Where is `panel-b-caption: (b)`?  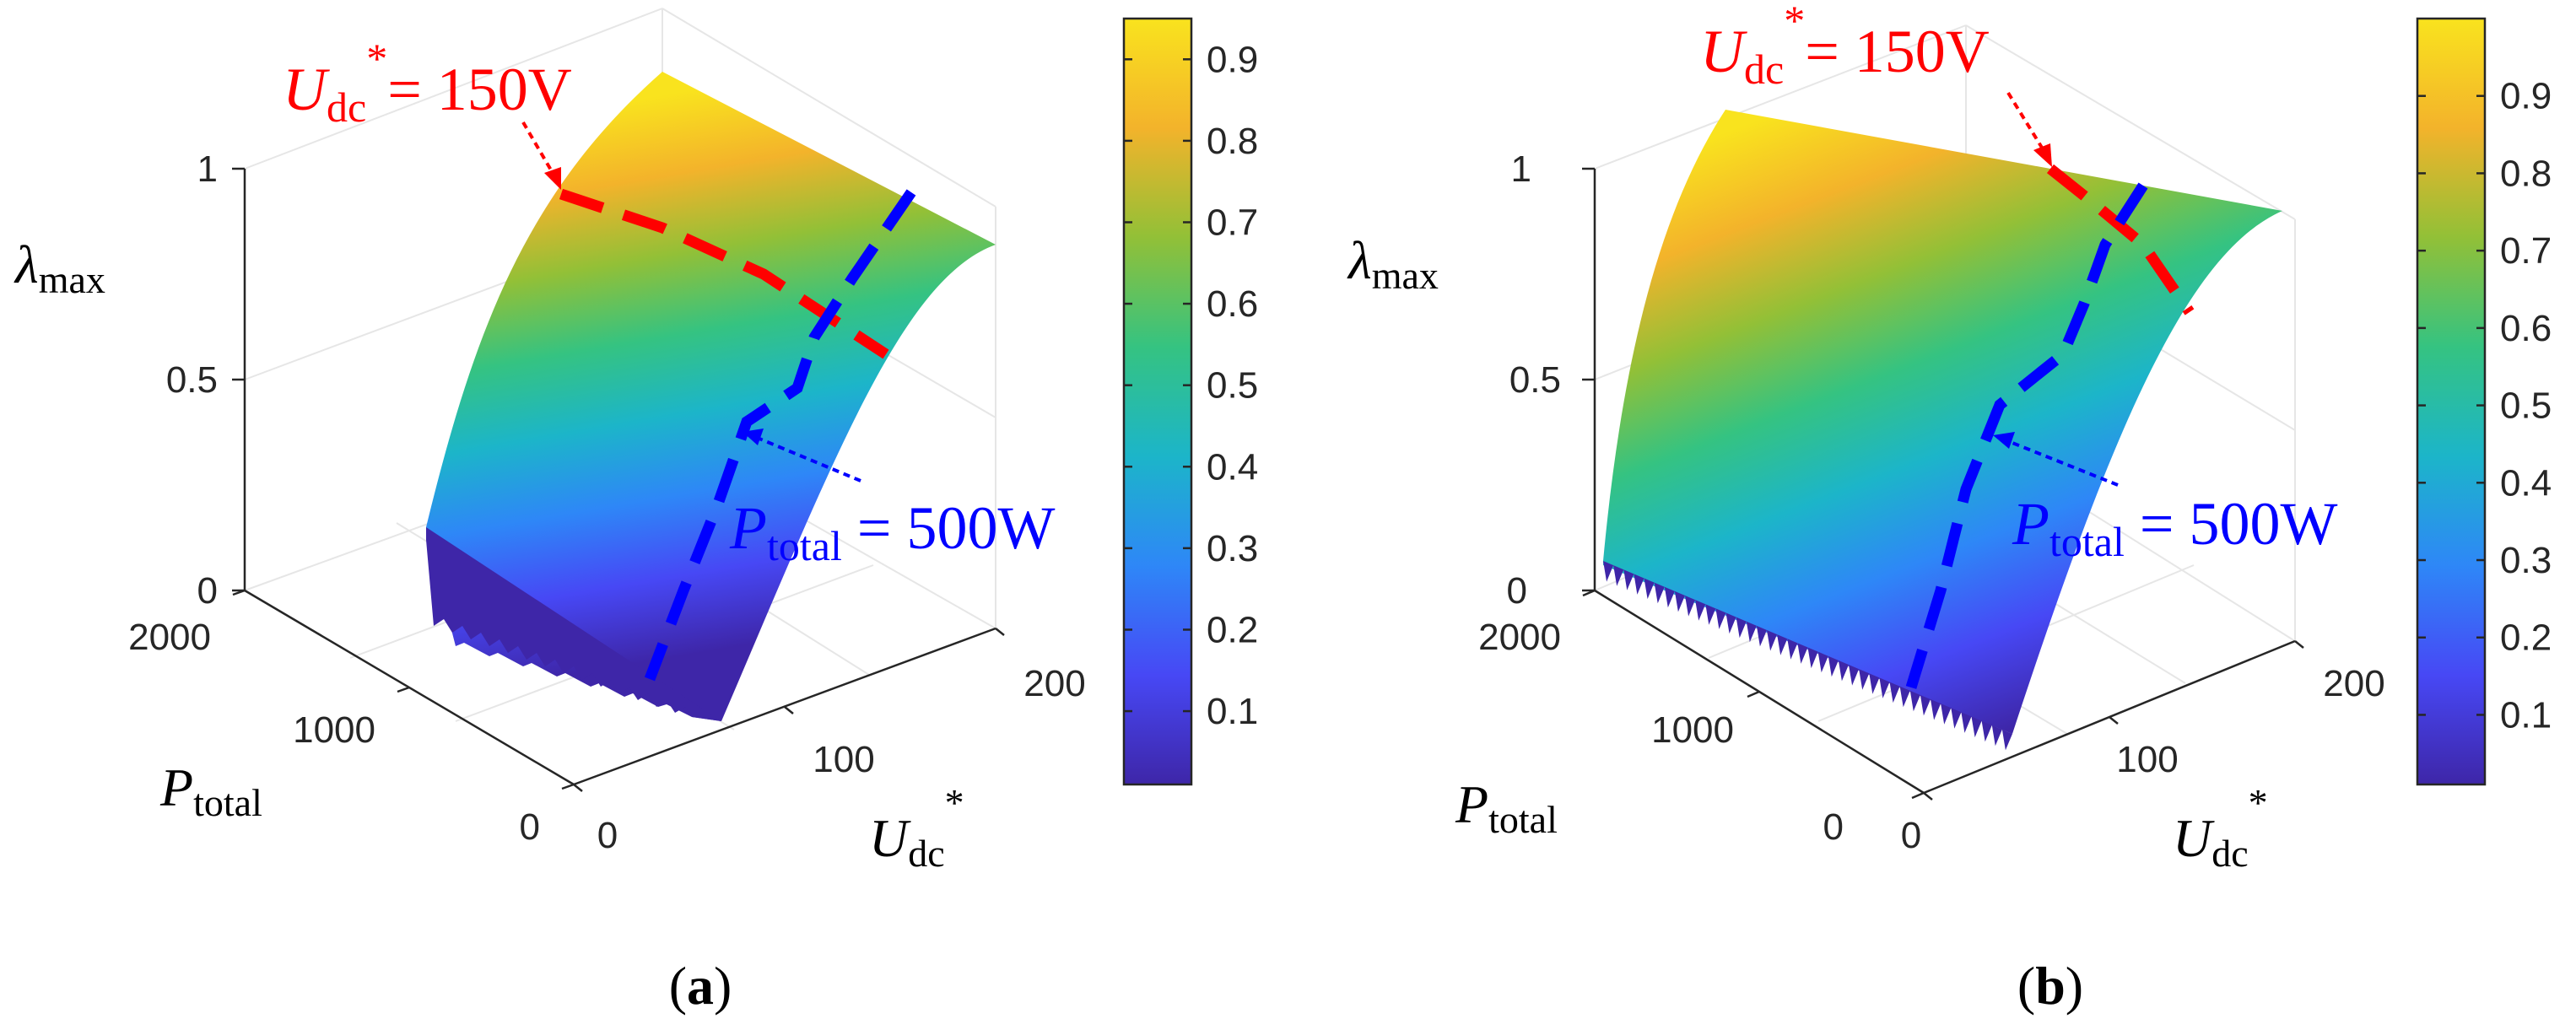
panel-b-caption: (b) is located at coordinates (2050, 986).